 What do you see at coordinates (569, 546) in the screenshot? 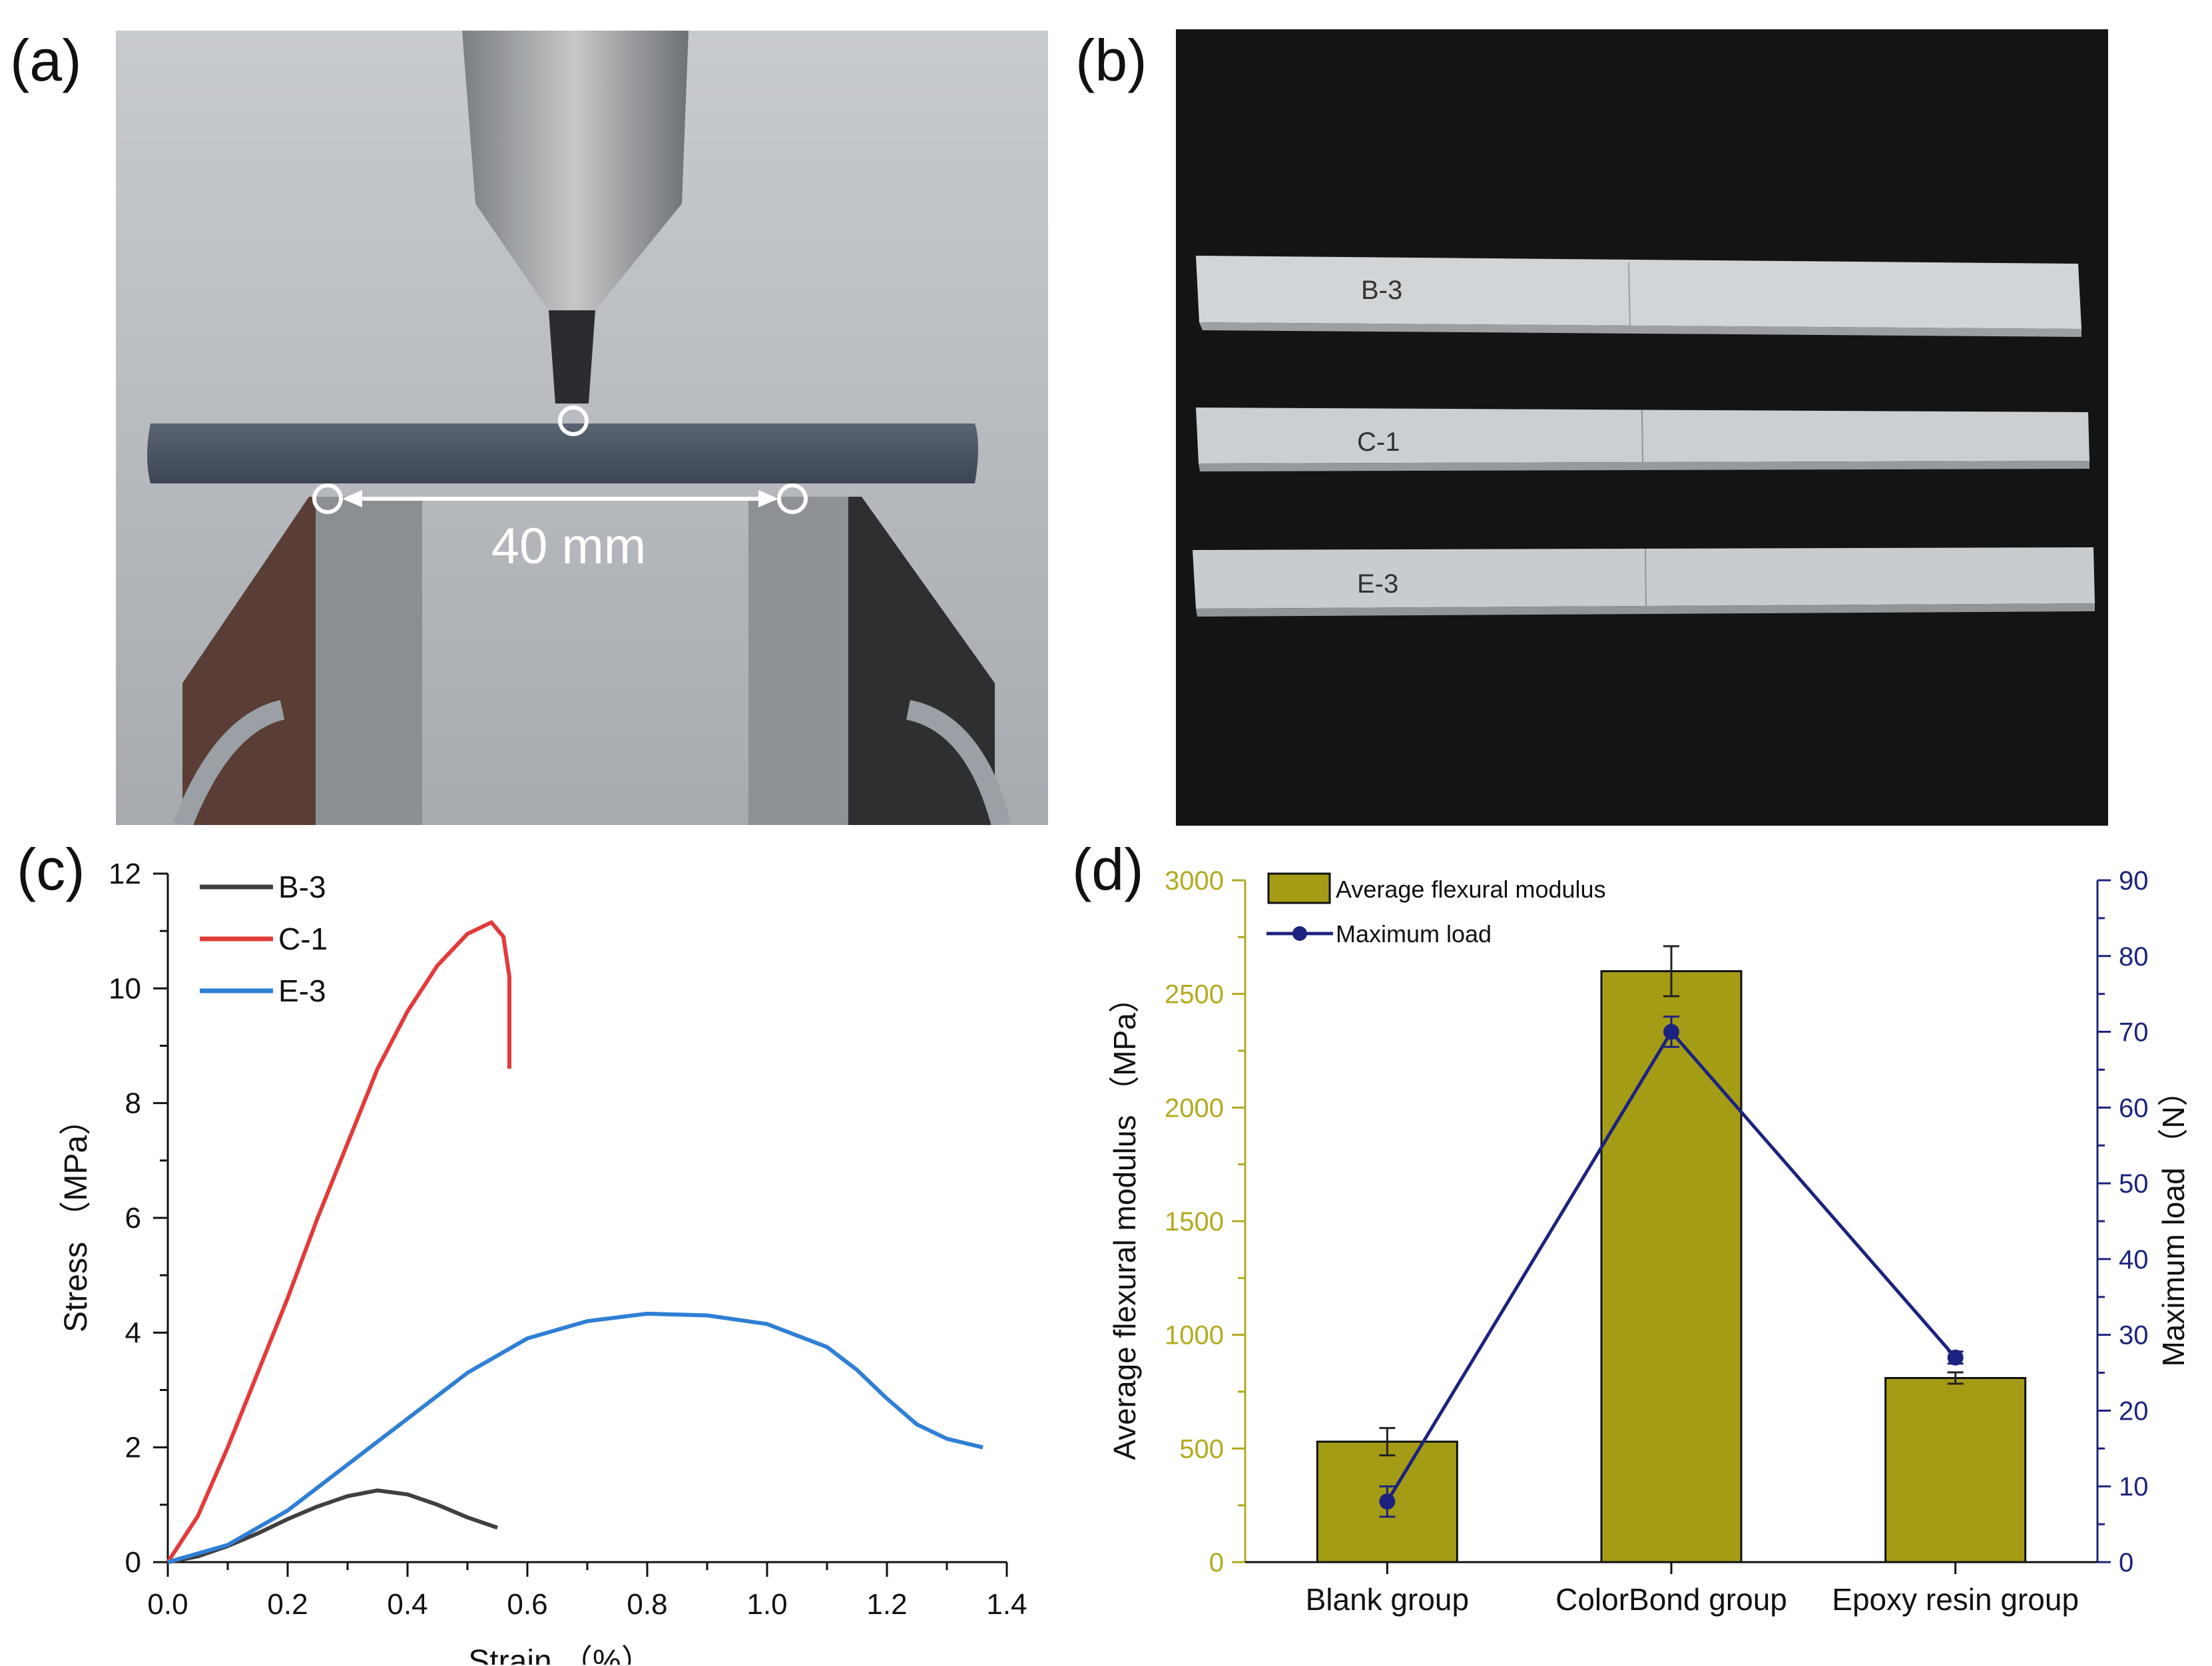
I see `span-label: 40 mm` at bounding box center [569, 546].